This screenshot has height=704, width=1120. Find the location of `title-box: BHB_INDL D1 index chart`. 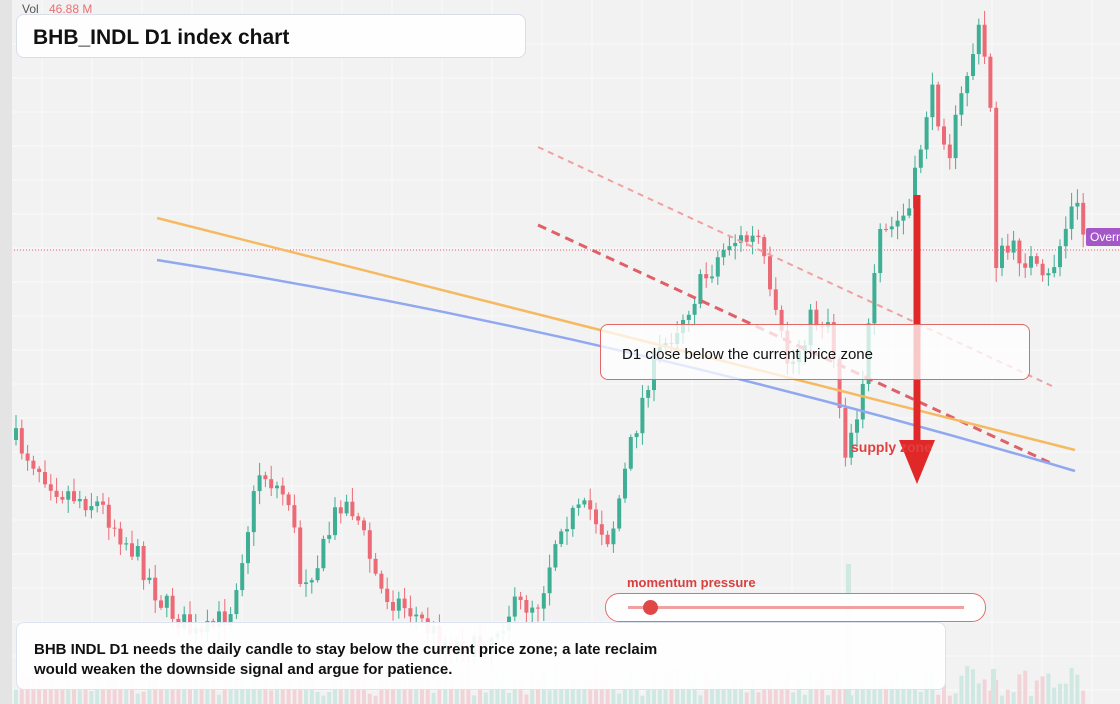

title-box: BHB_INDL D1 index chart is located at coordinates (271, 36).